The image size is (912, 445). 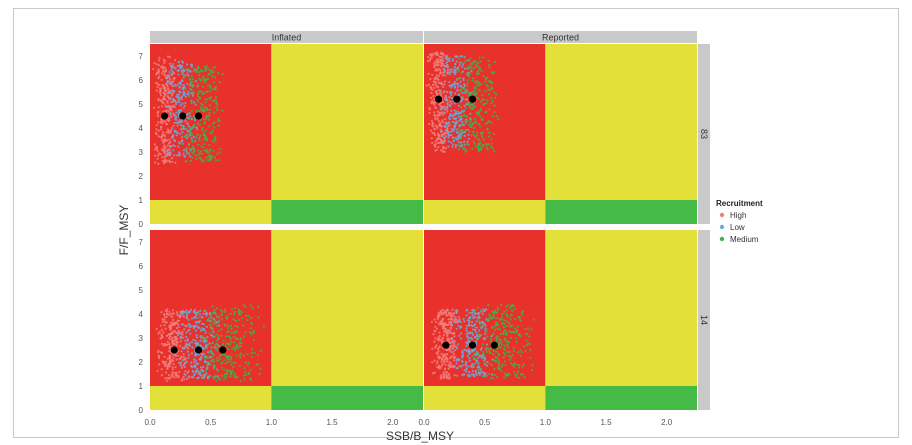 What do you see at coordinates (150, 422) in the screenshot?
I see `x-tick-label: 0.0` at bounding box center [150, 422].